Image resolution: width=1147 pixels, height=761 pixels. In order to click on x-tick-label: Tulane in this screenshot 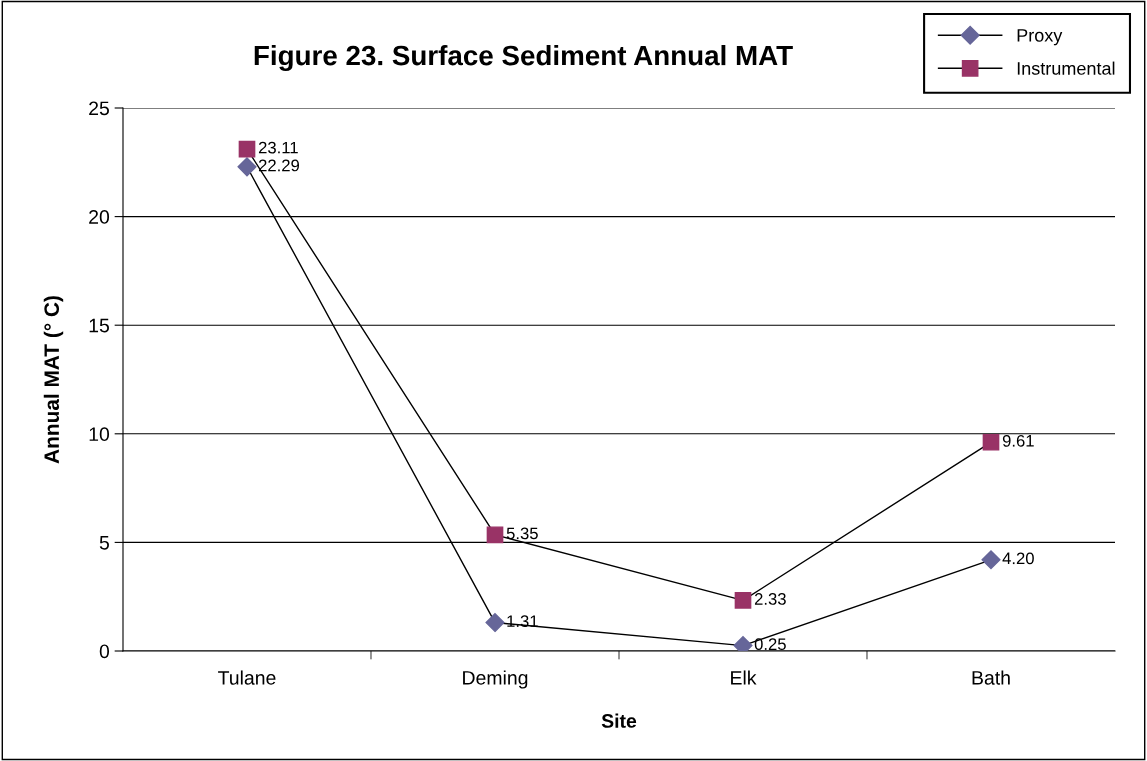, I will do `click(247, 677)`.